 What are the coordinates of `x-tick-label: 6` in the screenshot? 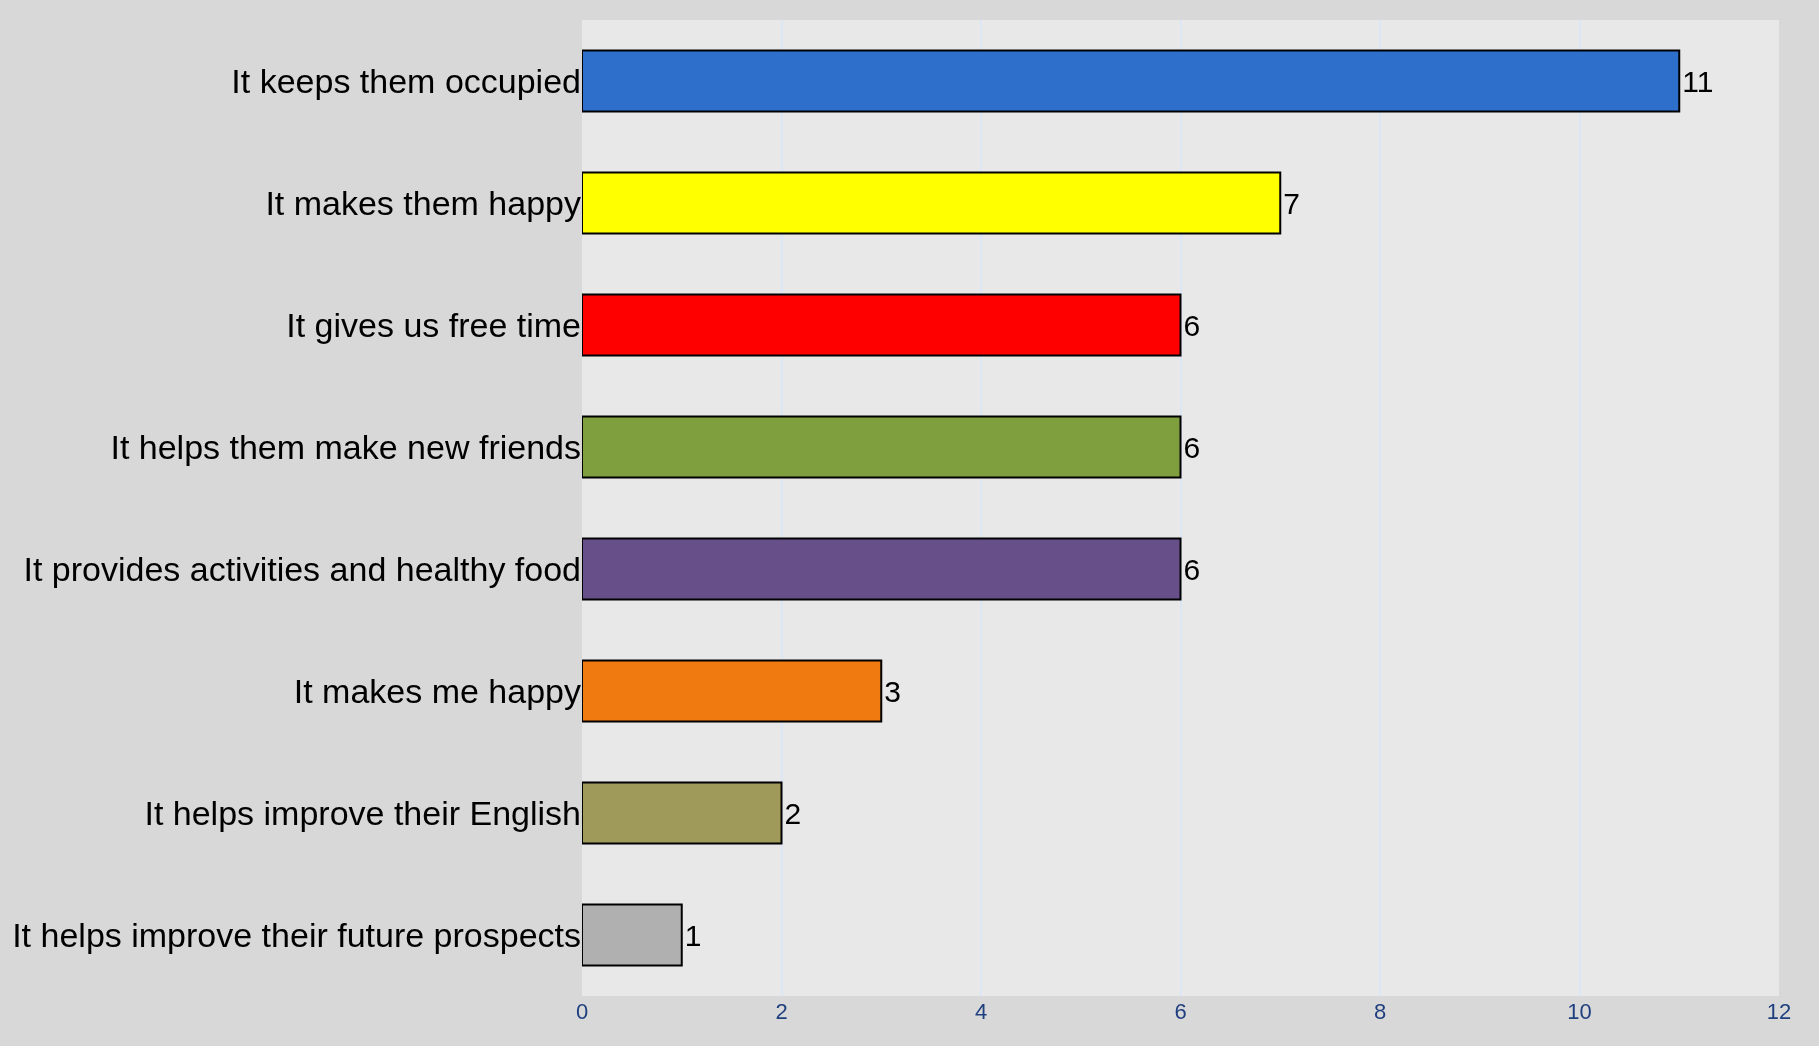 It's located at (1180, 1011).